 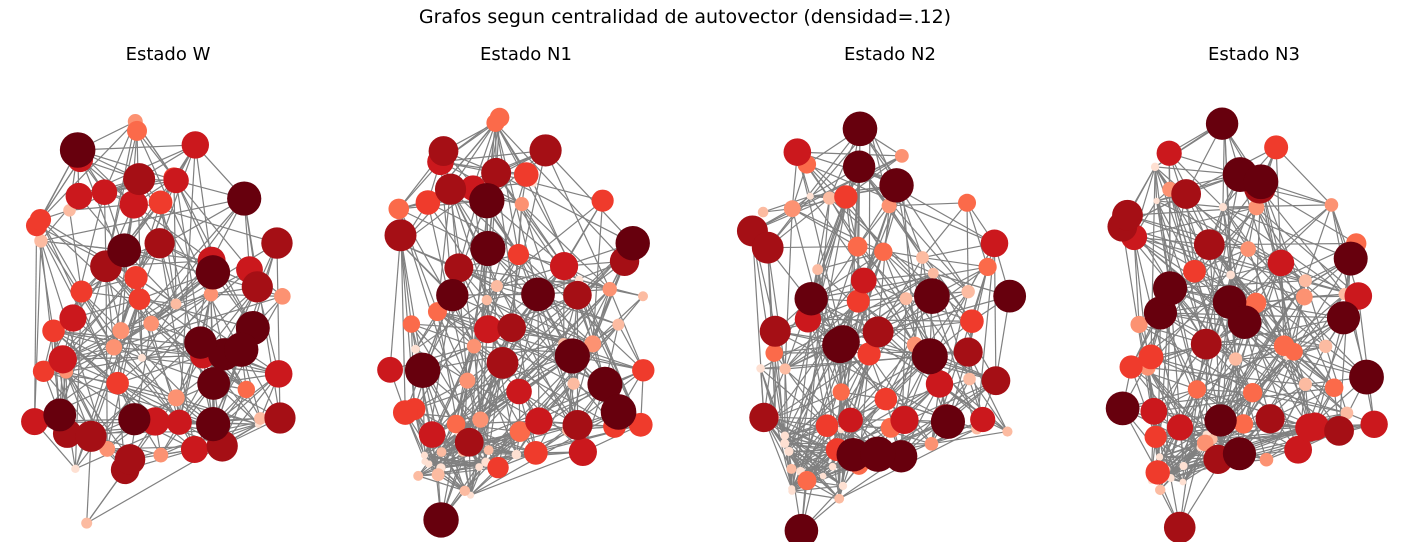 What do you see at coordinates (526, 54) in the screenshot?
I see `panel-title-estado-n1: Estado N1` at bounding box center [526, 54].